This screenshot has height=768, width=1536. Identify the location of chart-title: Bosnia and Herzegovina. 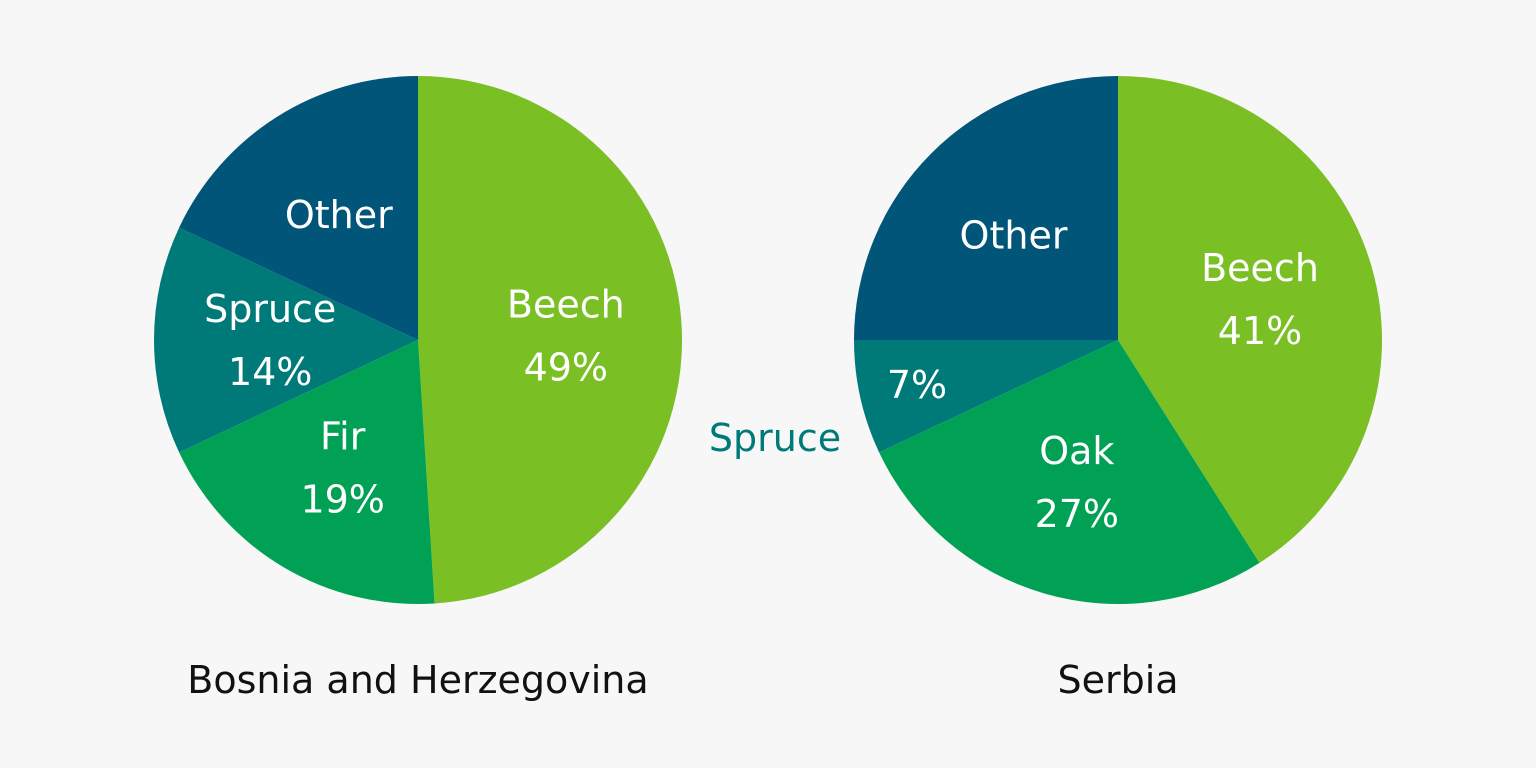
(417, 680).